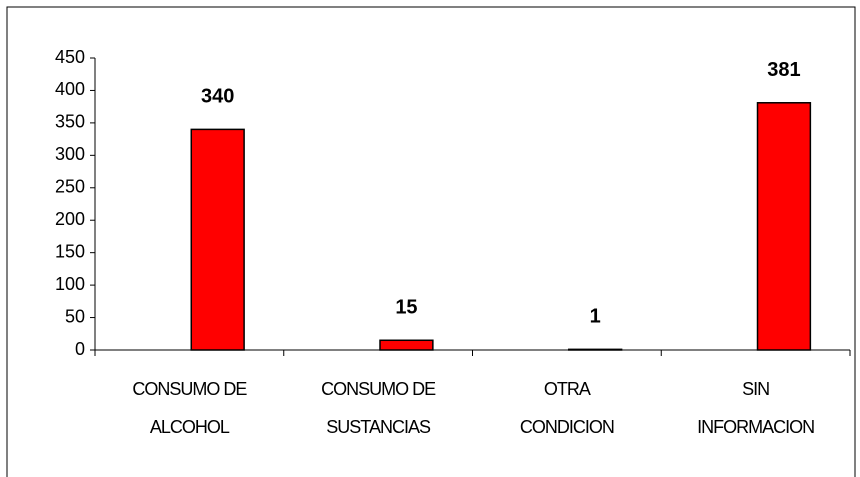  I want to click on y-tick-label: 400, so click(70, 89).